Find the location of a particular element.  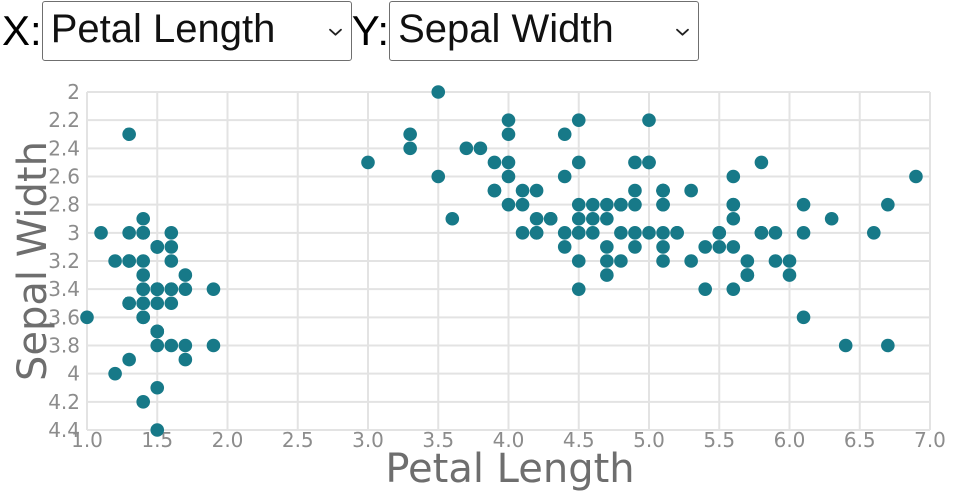

x-tick-label: 4.0 is located at coordinates (509, 440).